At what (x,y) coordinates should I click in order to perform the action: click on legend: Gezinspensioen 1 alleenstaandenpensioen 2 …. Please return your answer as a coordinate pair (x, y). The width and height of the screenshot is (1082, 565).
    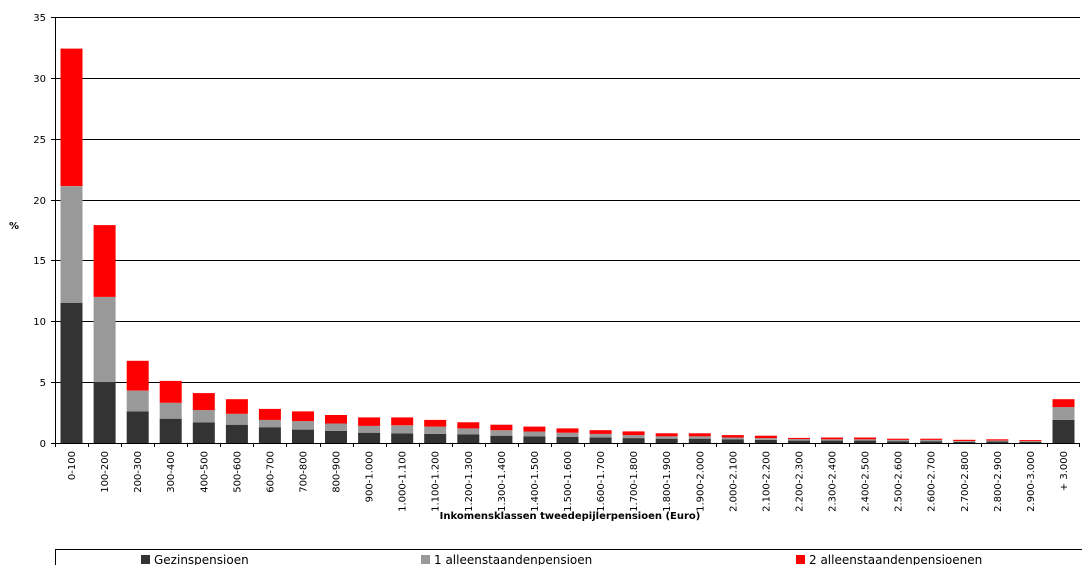
    Looking at the image, I should click on (568, 557).